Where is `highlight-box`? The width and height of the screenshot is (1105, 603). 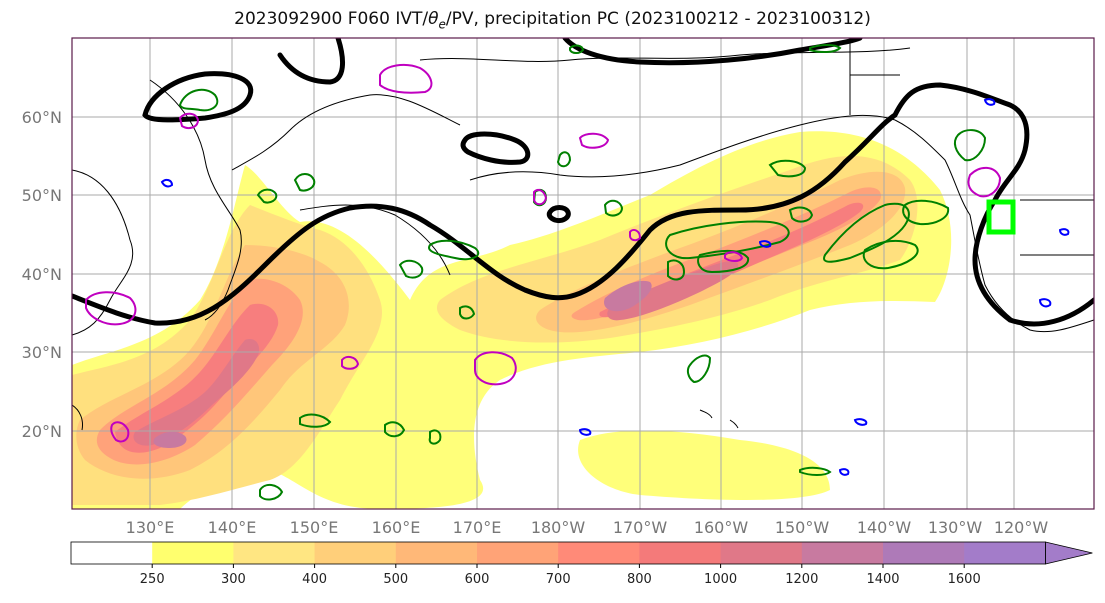
highlight-box is located at coordinates (1001, 217).